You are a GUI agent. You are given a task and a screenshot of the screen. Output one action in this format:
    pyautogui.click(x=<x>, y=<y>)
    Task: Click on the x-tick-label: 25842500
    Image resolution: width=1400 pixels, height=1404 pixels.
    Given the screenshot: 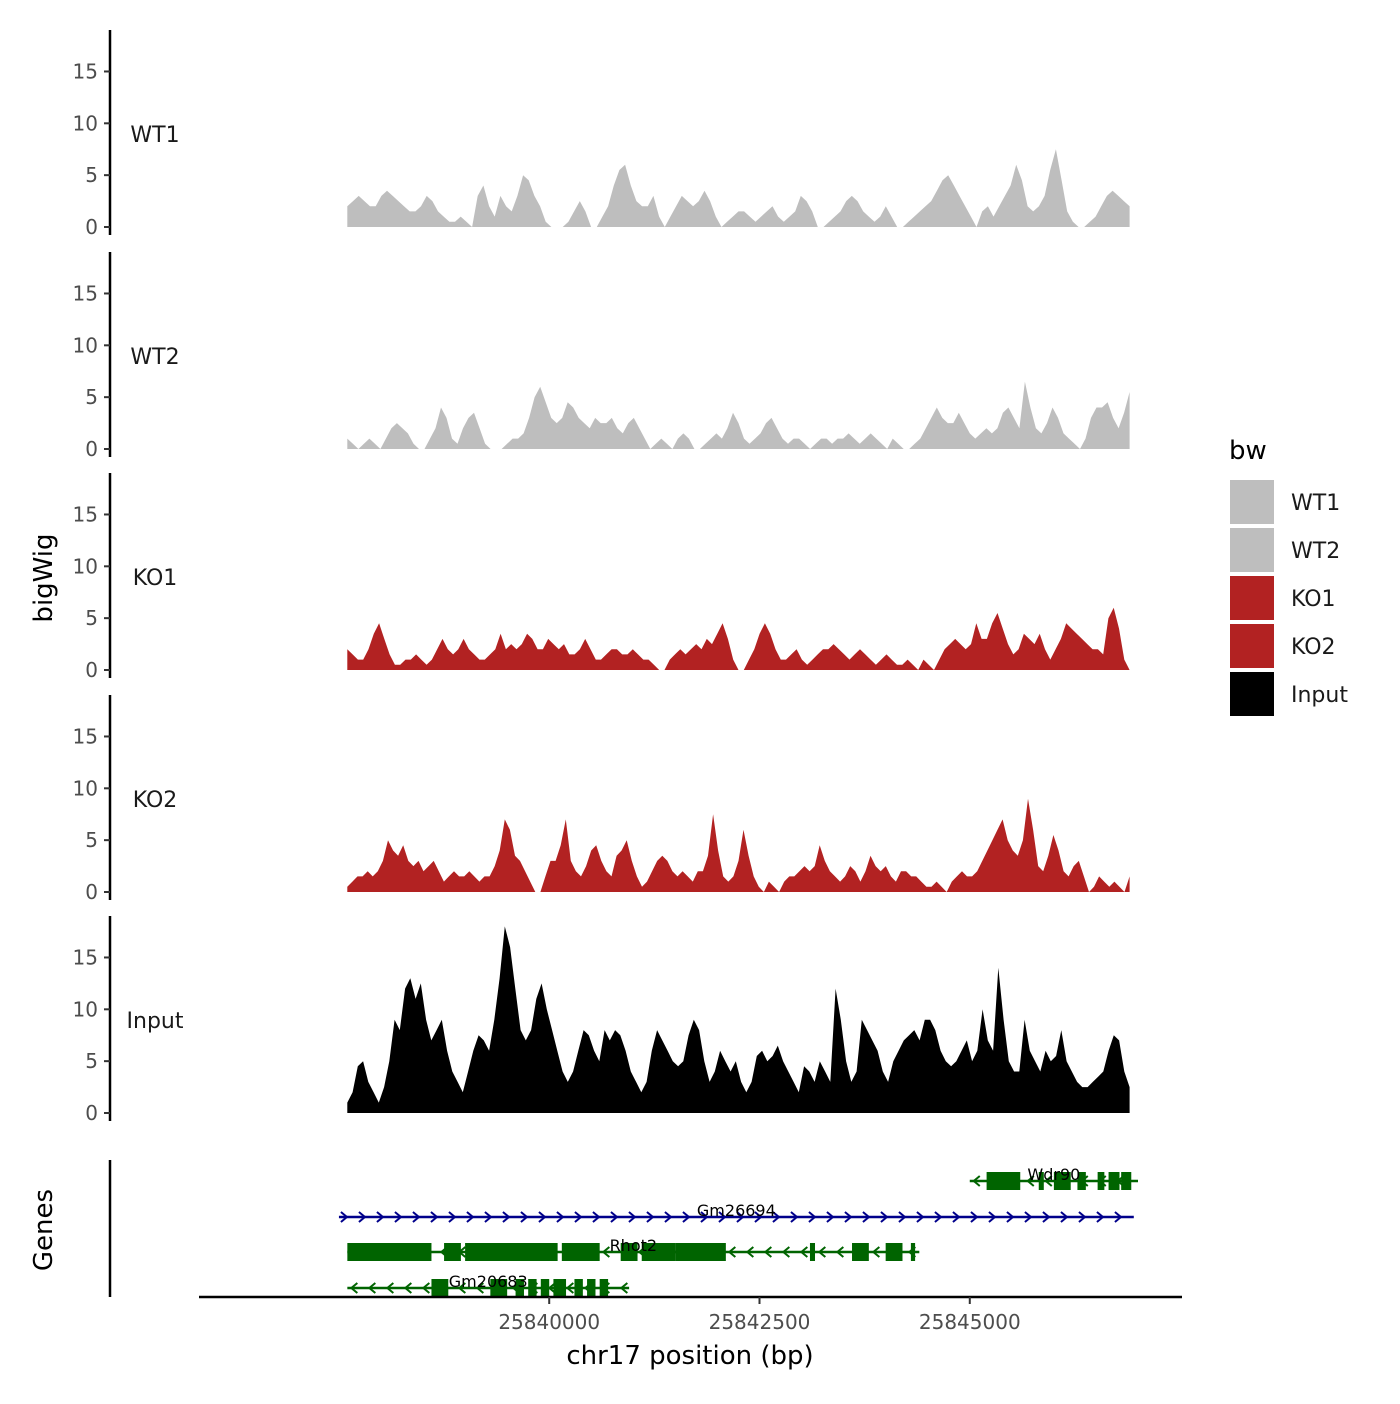 What is the action you would take?
    pyautogui.click(x=760, y=1322)
    